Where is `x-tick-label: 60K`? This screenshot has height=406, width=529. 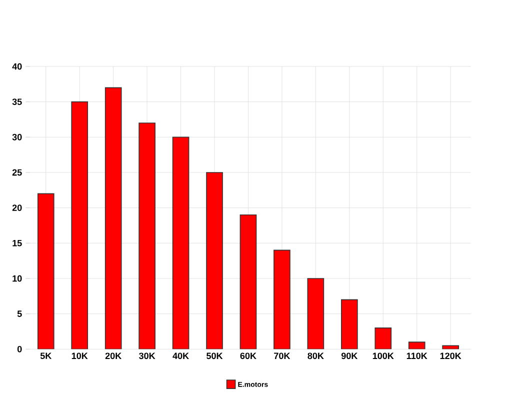
x-tick-label: 60K is located at coordinates (248, 356).